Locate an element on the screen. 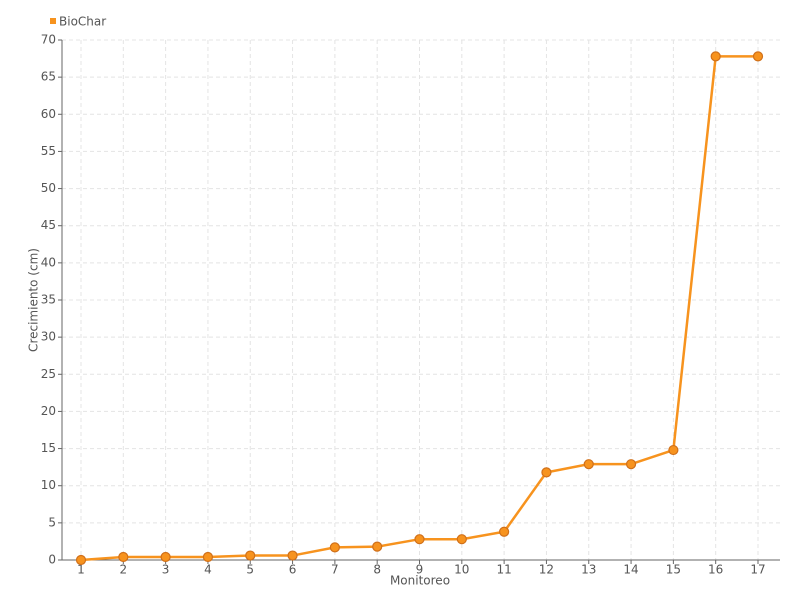 This screenshot has width=800, height=600. x-tick-label: 17 is located at coordinates (757, 570).